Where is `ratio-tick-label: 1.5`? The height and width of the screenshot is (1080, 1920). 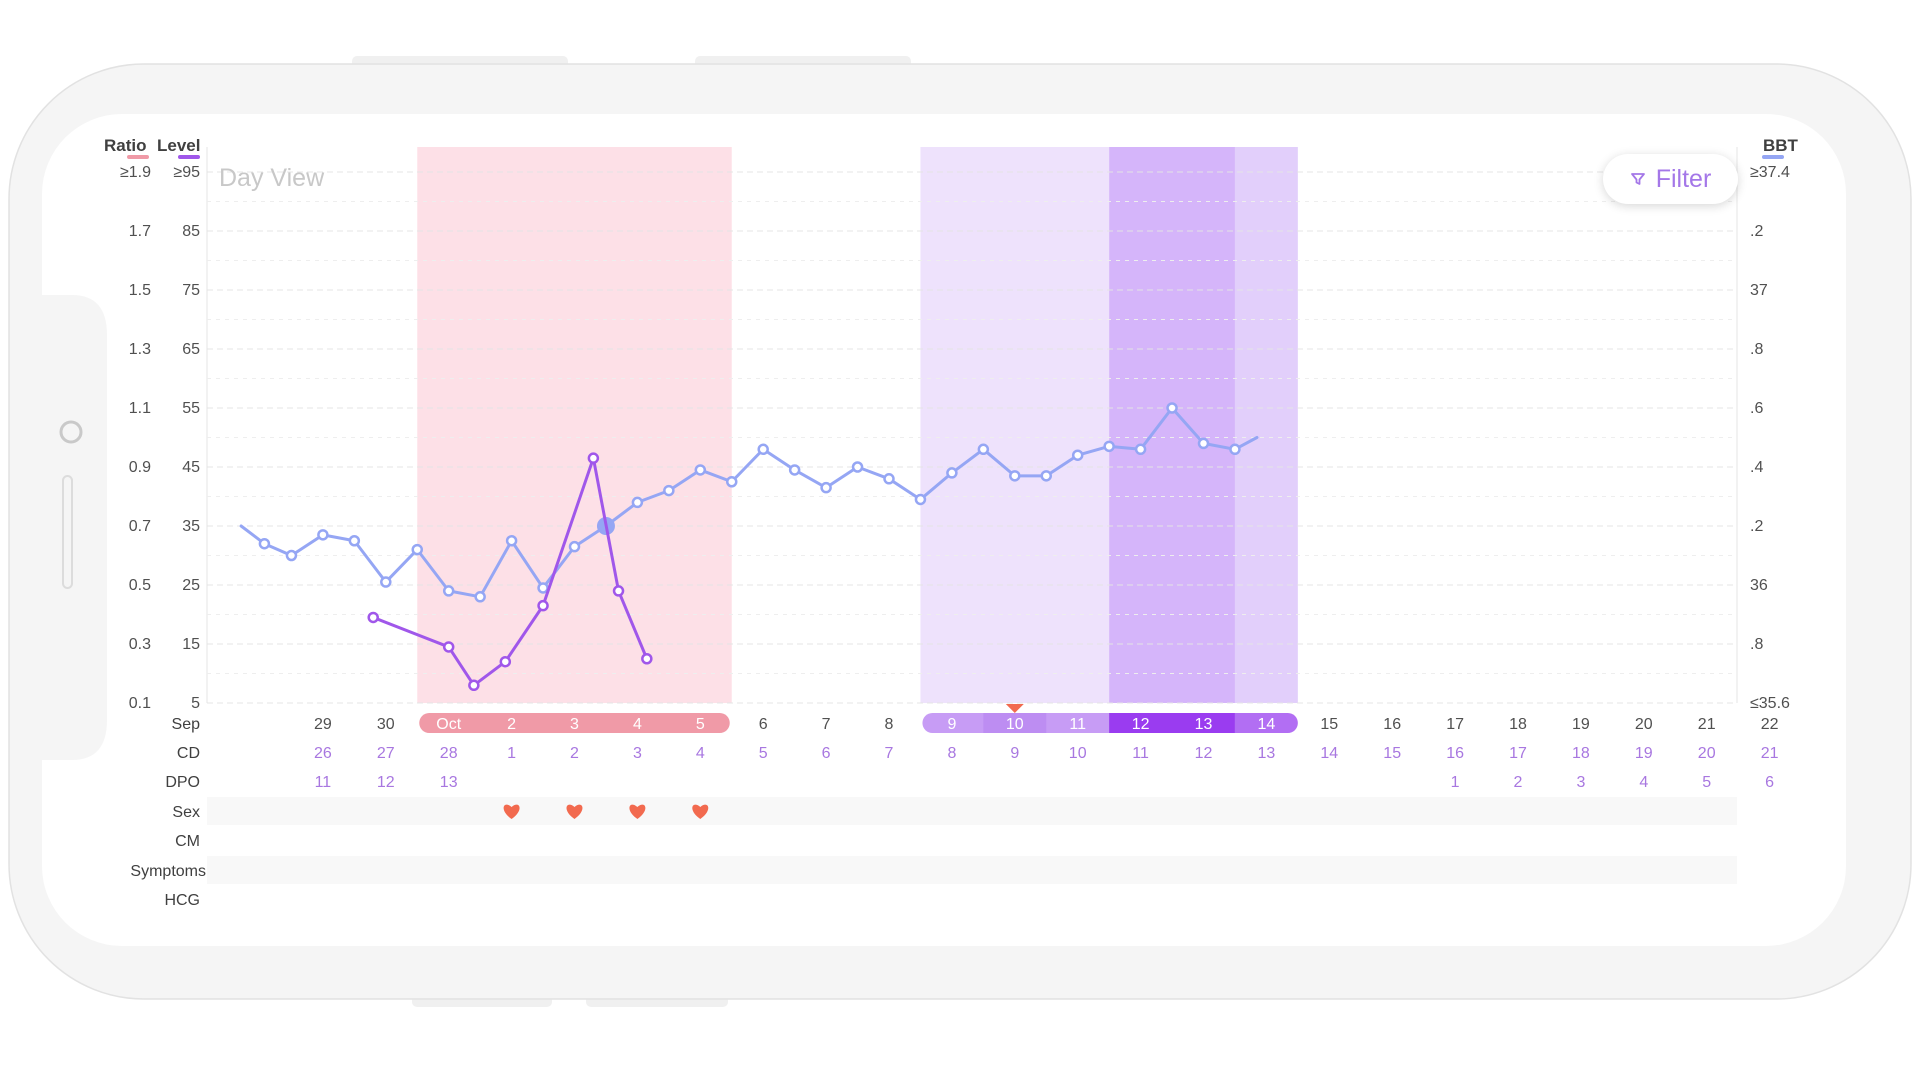 ratio-tick-label: 1.5 is located at coordinates (140, 290).